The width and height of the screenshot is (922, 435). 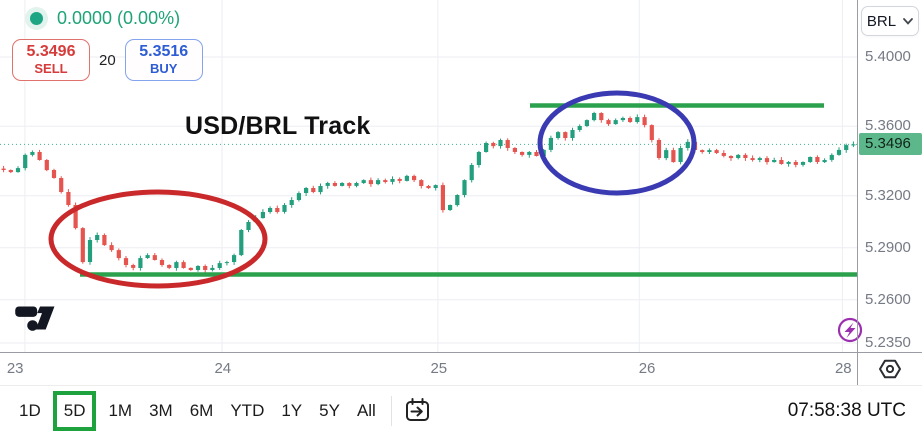 I want to click on quote-change: 0.0000 (0.00%), so click(x=119, y=18).